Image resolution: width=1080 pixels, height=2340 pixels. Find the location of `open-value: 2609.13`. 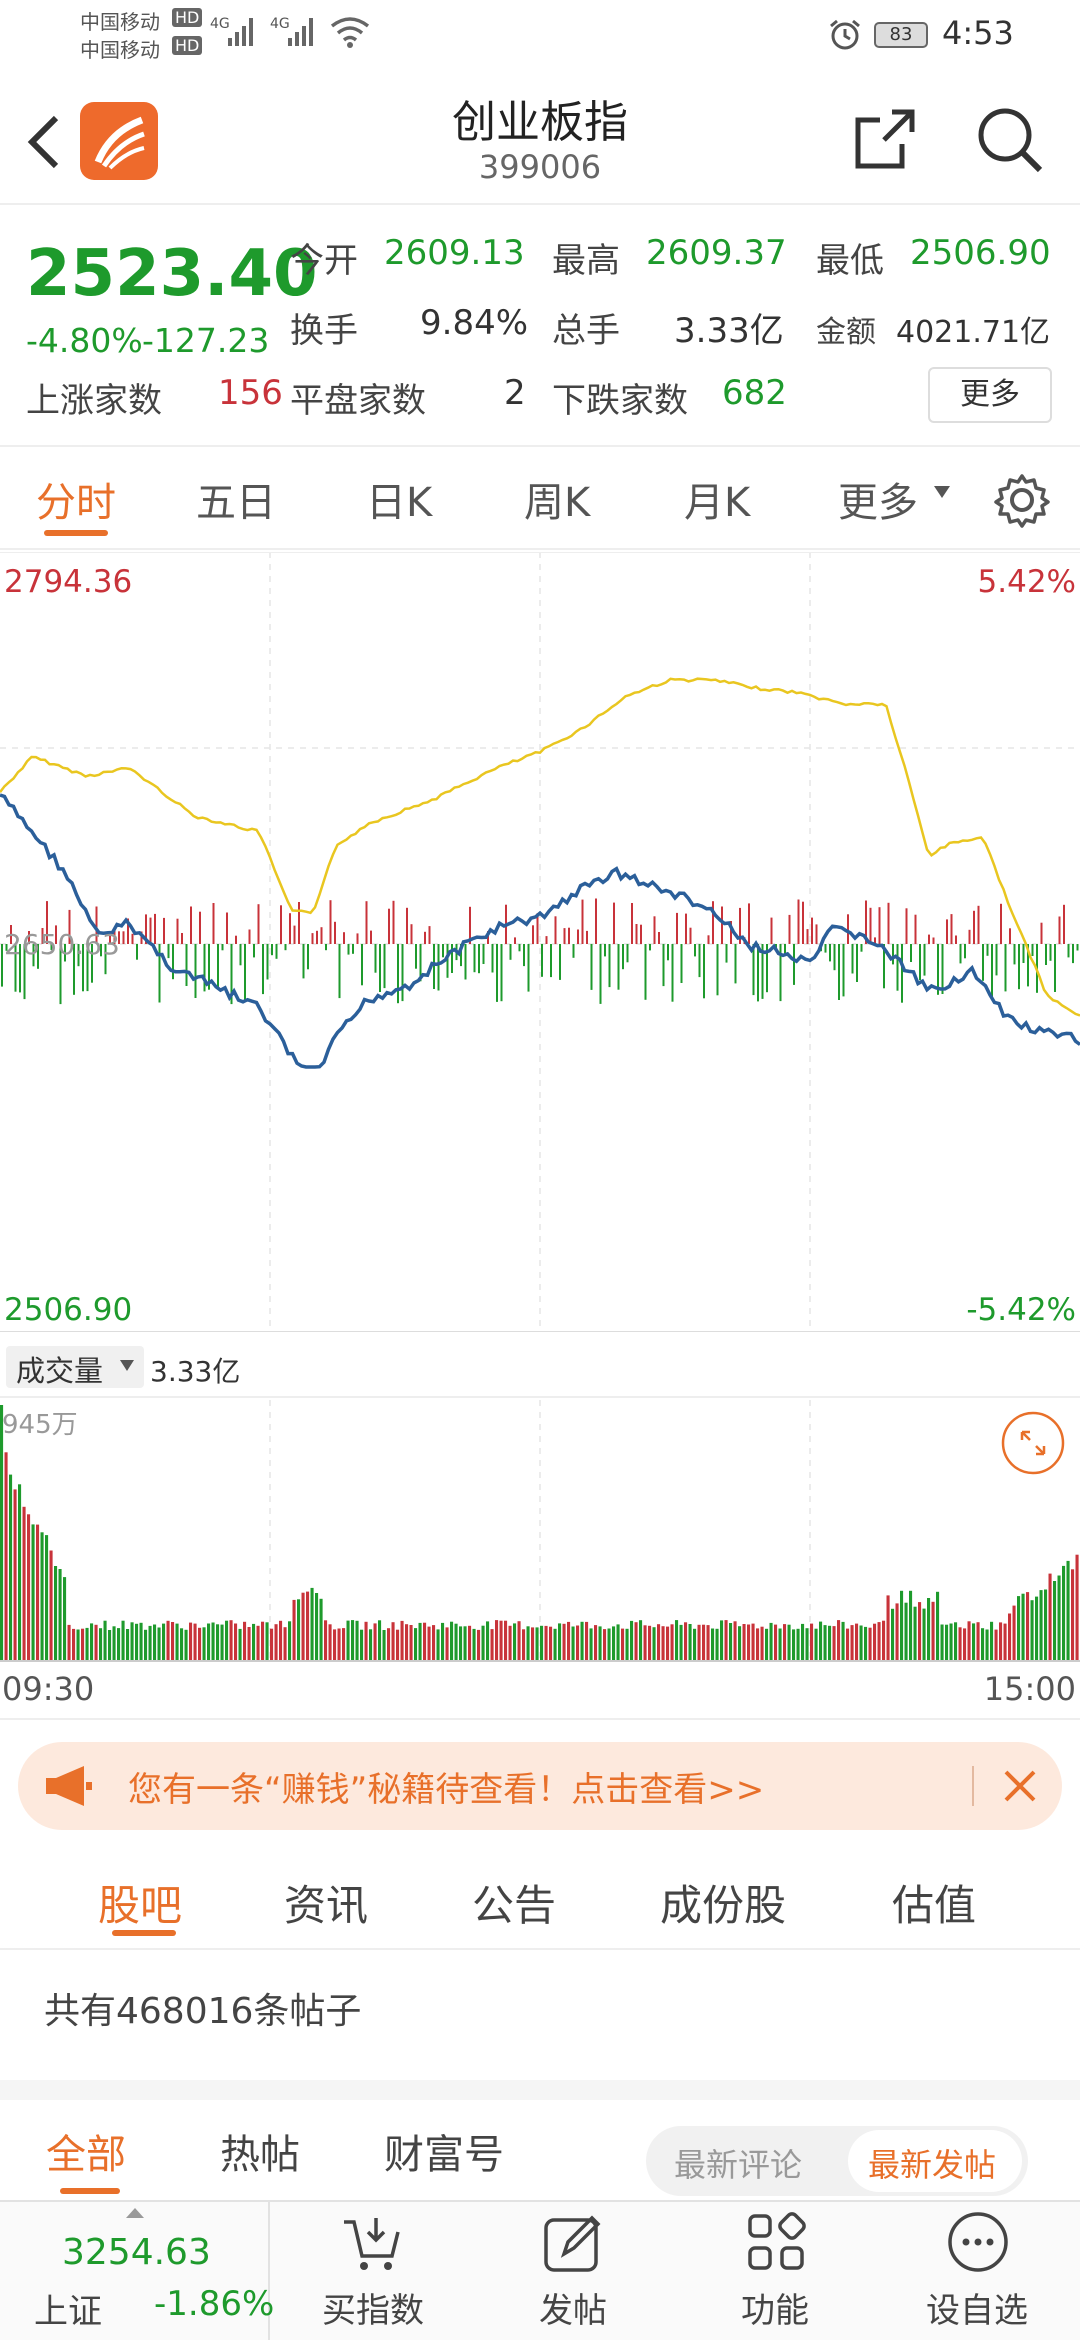

open-value: 2609.13 is located at coordinates (454, 253).